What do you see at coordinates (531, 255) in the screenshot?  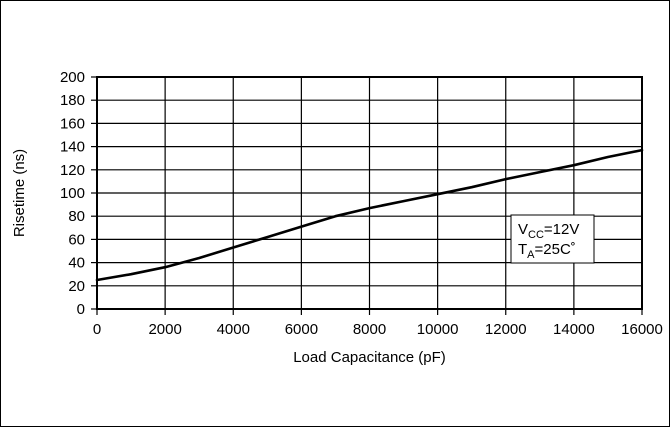 I see `annotation-ta-subscript: A` at bounding box center [531, 255].